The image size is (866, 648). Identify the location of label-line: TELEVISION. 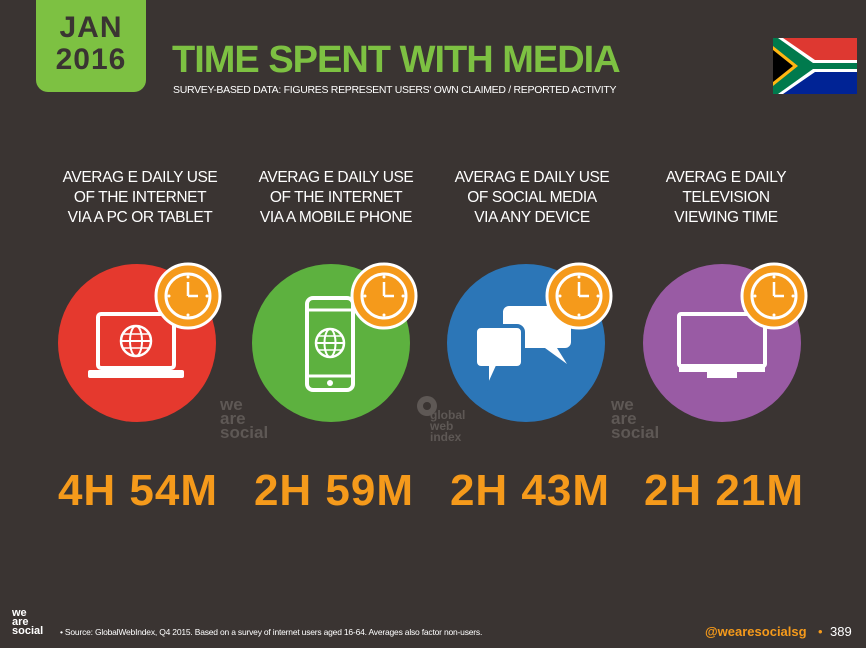
(726, 197).